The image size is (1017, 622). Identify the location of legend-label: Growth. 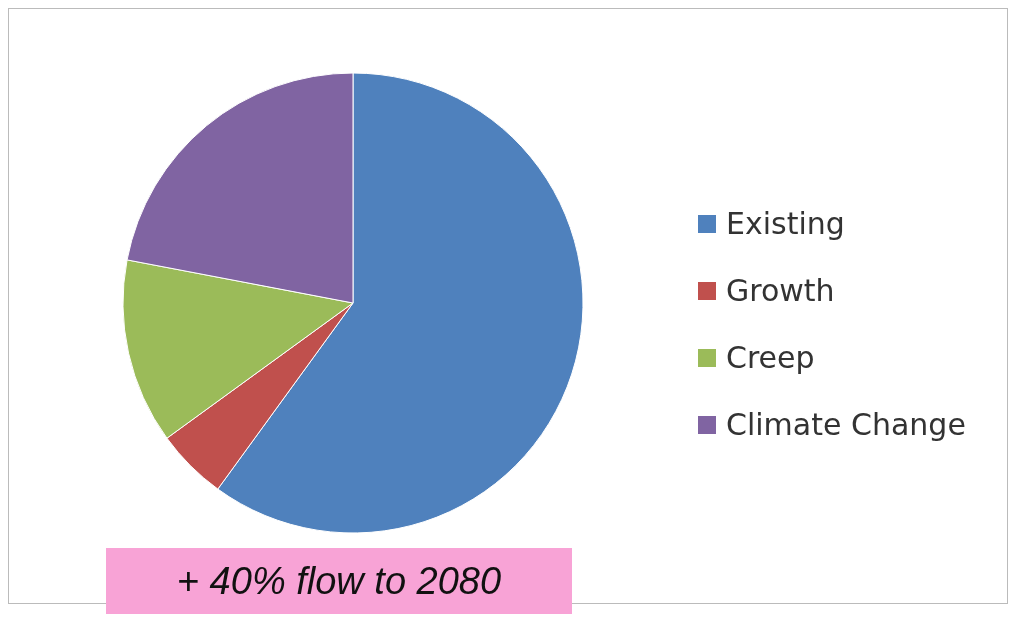
(780, 290).